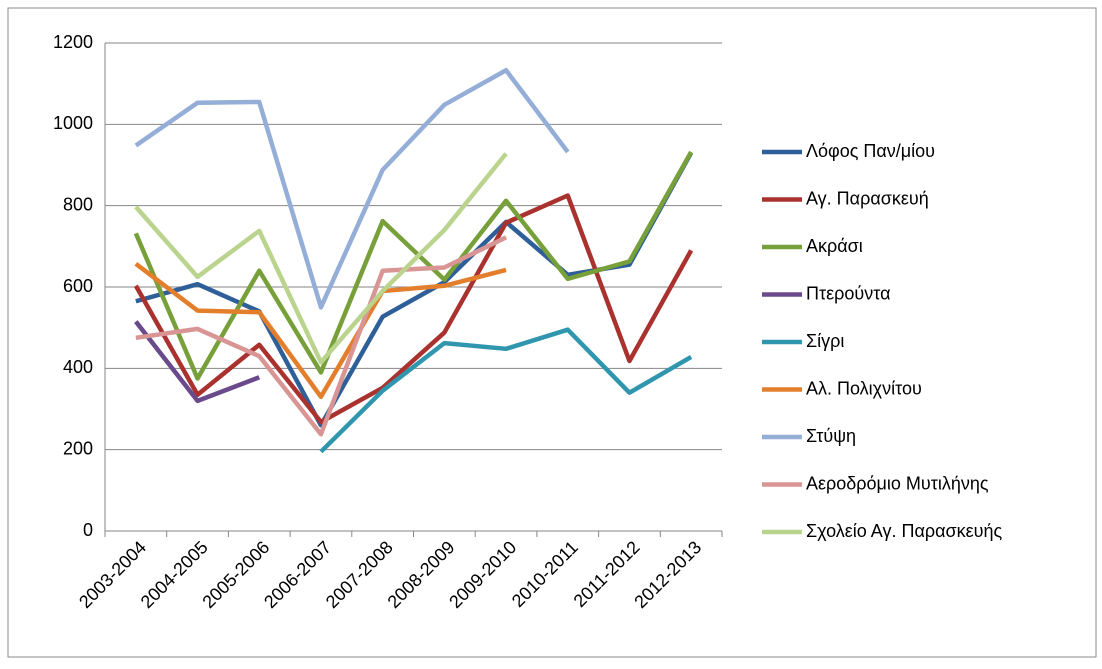  What do you see at coordinates (78, 204) in the screenshot?
I see `y-tick-label: 800` at bounding box center [78, 204].